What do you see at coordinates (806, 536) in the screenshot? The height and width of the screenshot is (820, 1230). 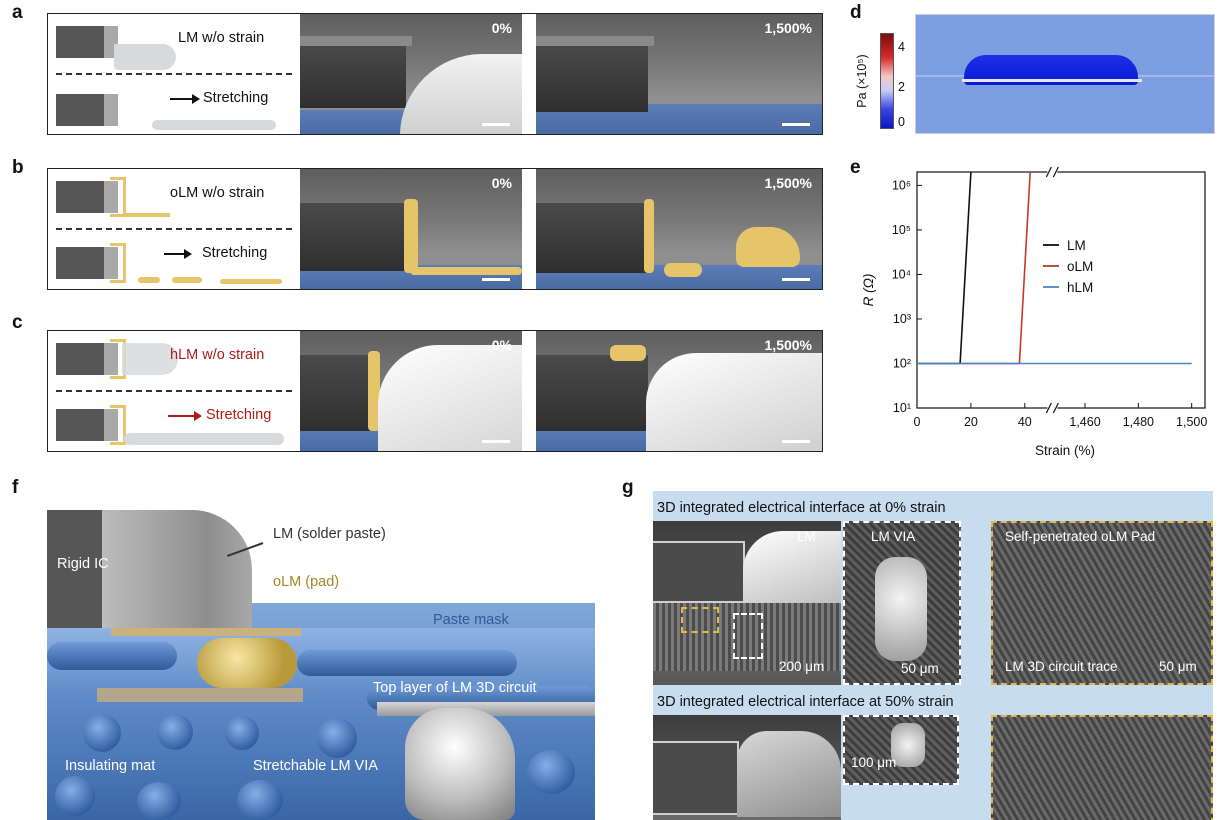 I see `lm-label: LM` at bounding box center [806, 536].